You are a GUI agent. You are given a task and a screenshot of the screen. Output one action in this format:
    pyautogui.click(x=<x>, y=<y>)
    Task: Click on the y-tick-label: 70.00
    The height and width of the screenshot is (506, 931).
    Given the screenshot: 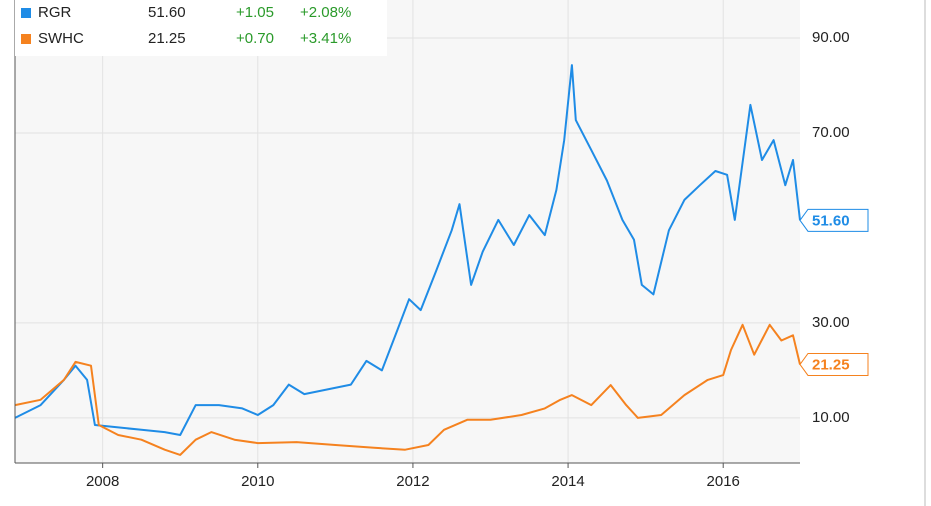 What is the action you would take?
    pyautogui.click(x=831, y=132)
    